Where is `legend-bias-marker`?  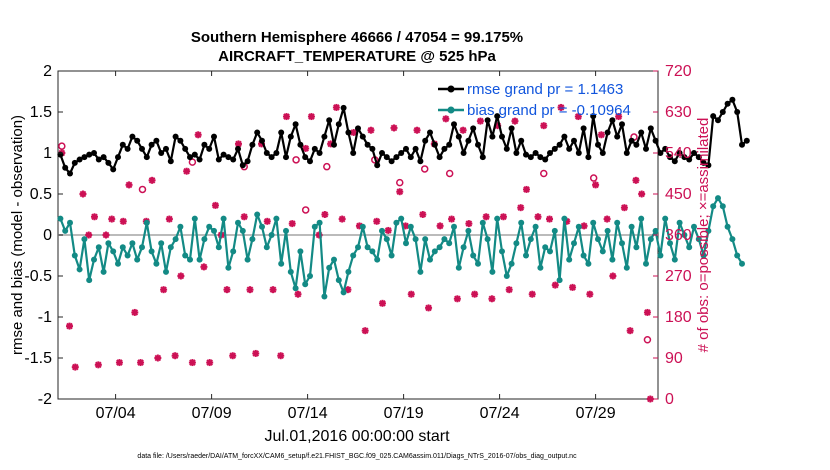 legend-bias-marker is located at coordinates (451, 110).